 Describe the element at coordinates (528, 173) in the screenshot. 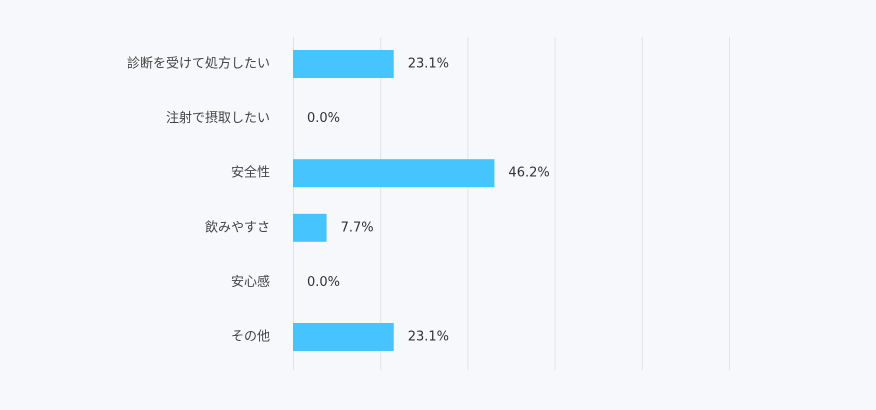

I see `value-label: 46.2%` at that location.